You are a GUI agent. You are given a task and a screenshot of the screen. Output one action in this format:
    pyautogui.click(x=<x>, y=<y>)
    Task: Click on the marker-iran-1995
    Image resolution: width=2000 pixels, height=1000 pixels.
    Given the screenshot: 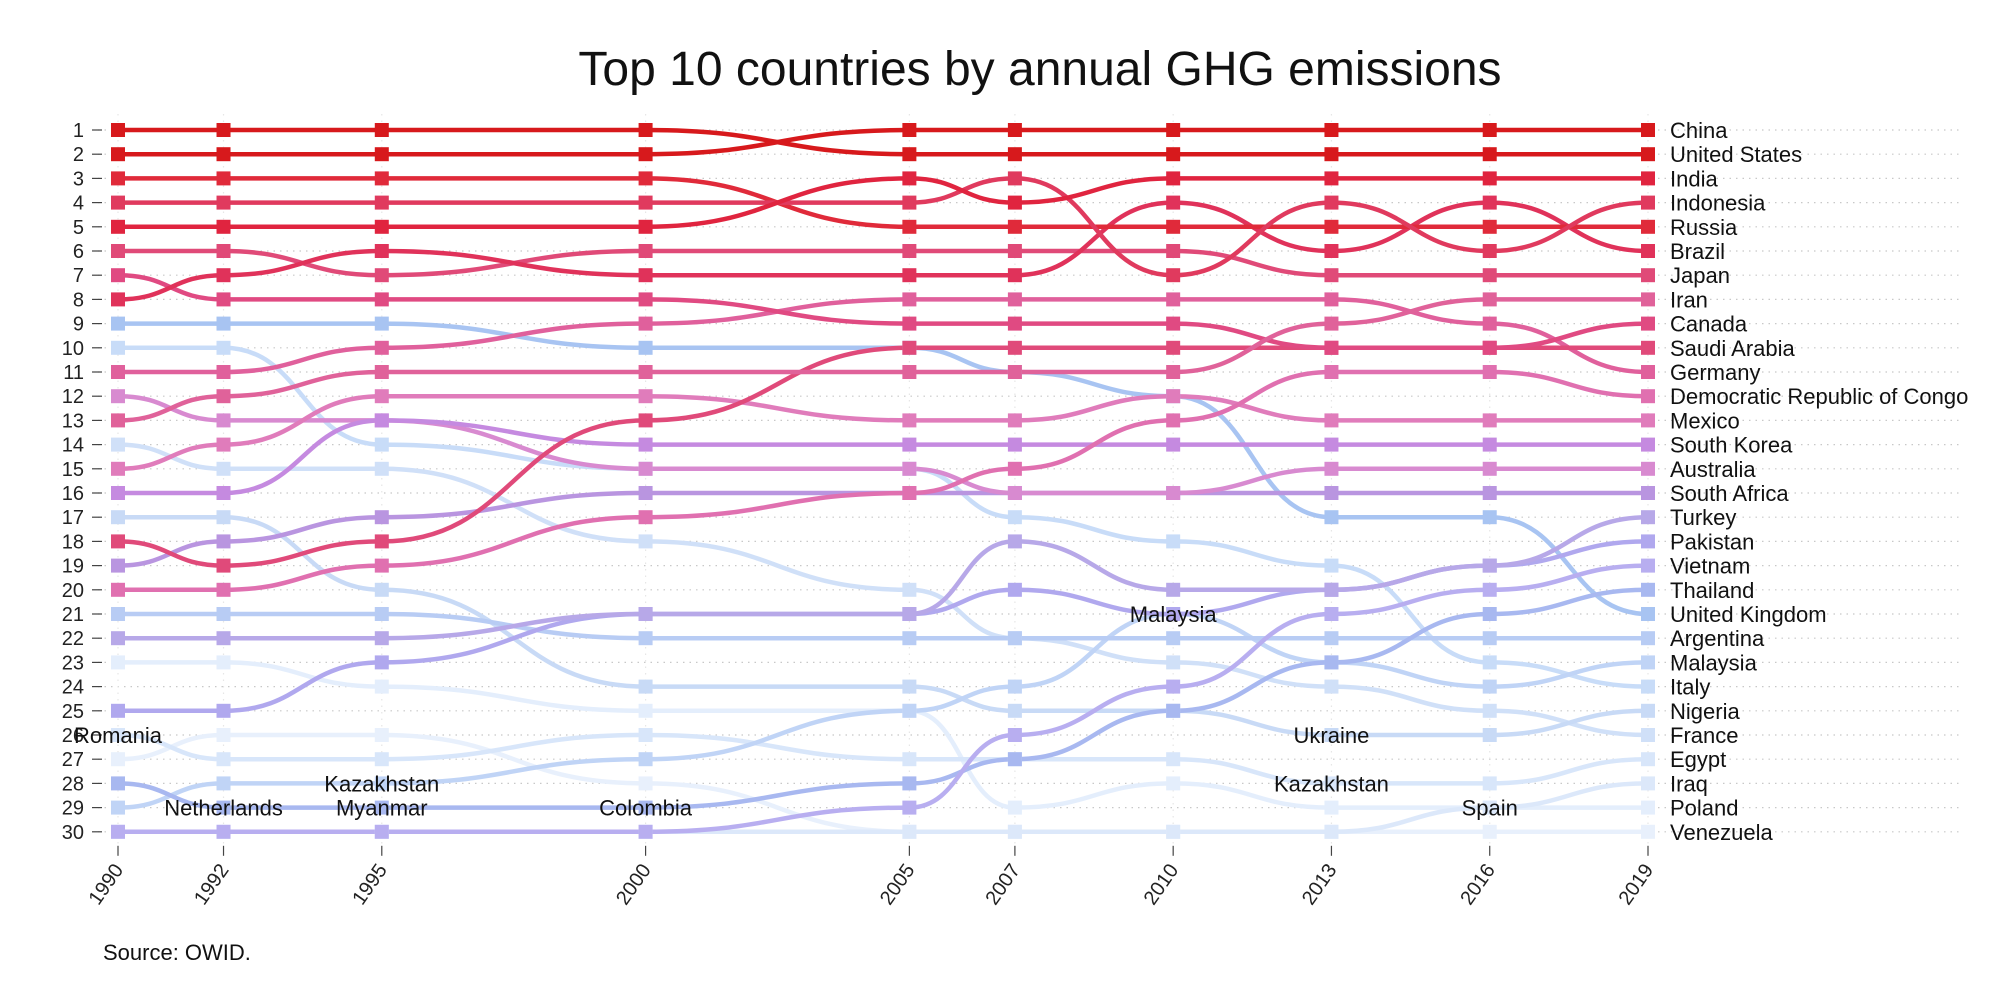 What is the action you would take?
    pyautogui.click(x=381, y=372)
    